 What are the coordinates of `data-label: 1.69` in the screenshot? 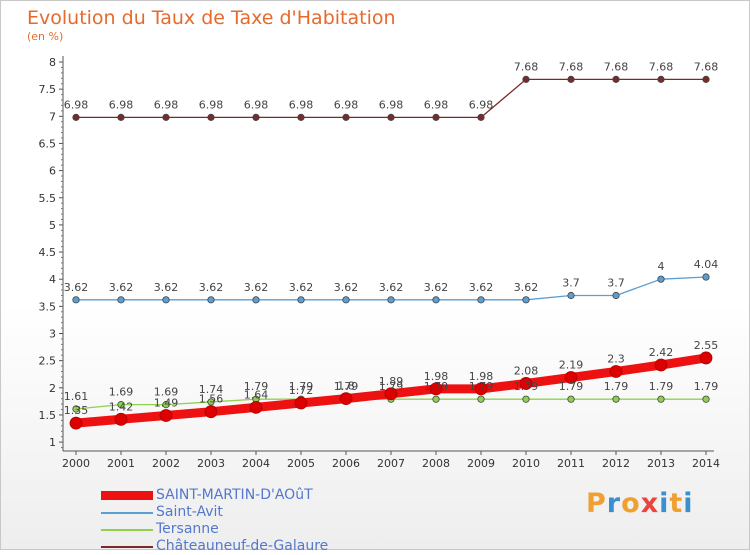 It's located at (121, 392).